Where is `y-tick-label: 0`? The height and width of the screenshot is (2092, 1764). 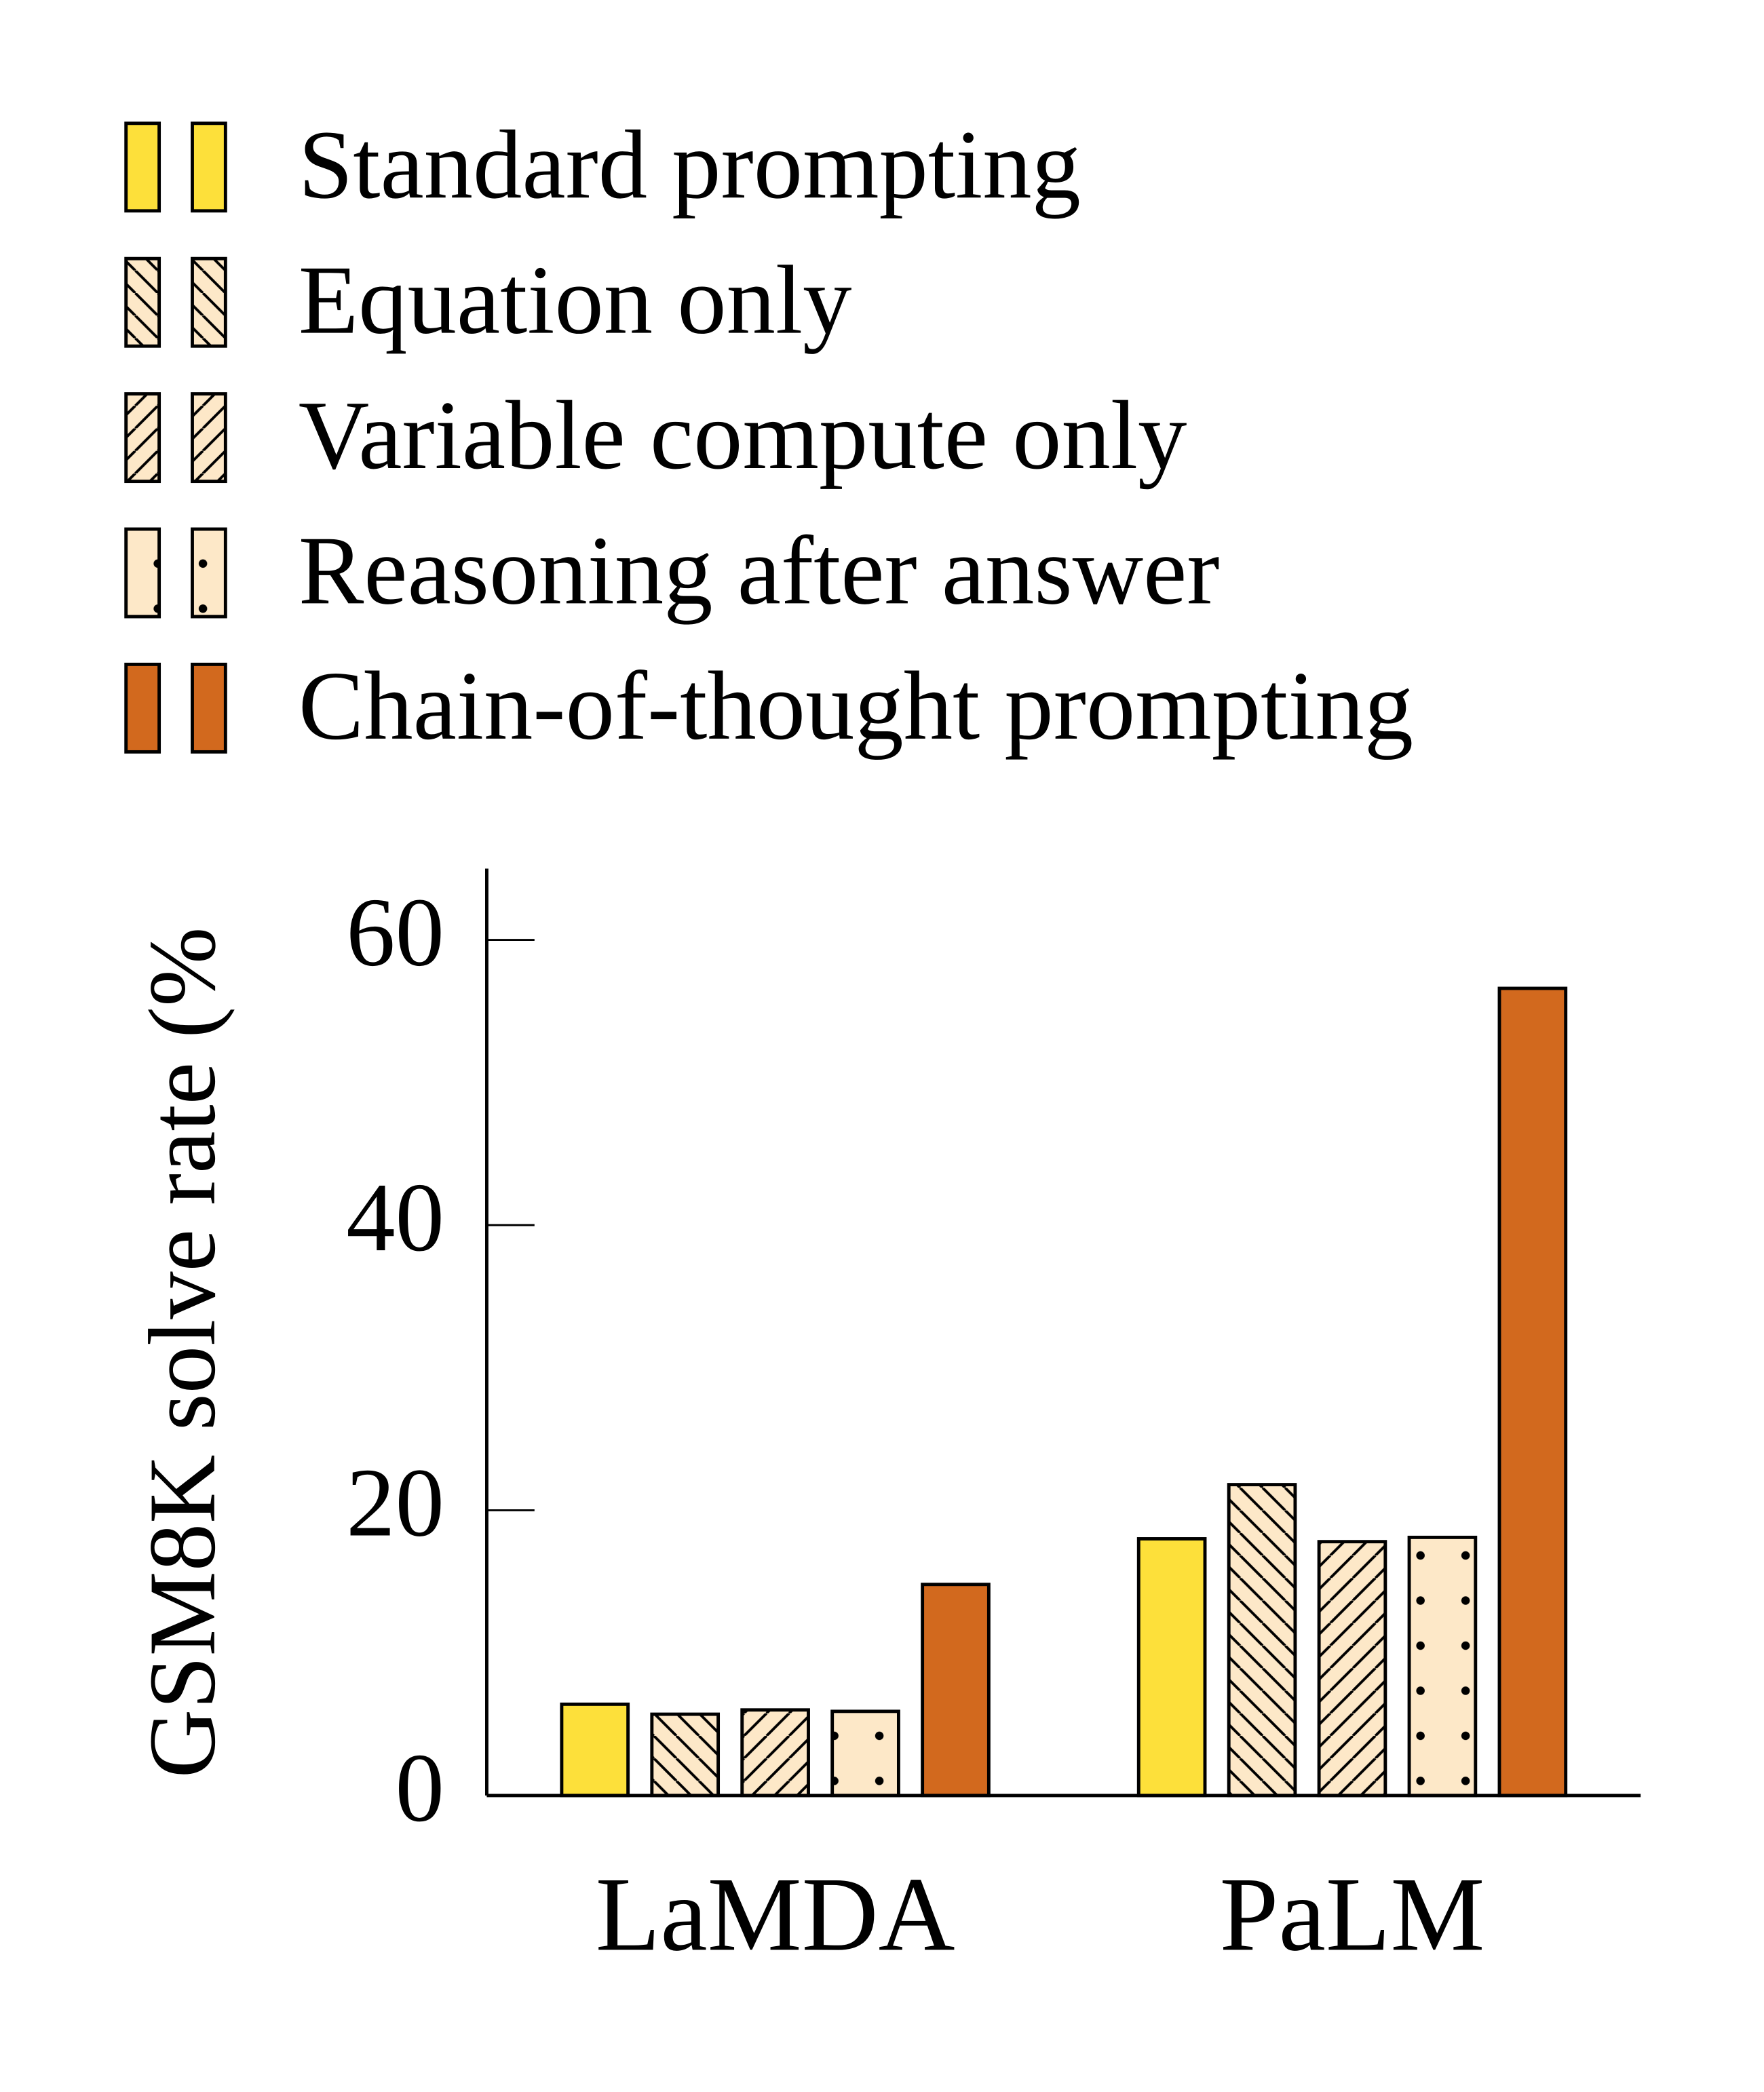 y-tick-label: 0 is located at coordinates (420, 1788).